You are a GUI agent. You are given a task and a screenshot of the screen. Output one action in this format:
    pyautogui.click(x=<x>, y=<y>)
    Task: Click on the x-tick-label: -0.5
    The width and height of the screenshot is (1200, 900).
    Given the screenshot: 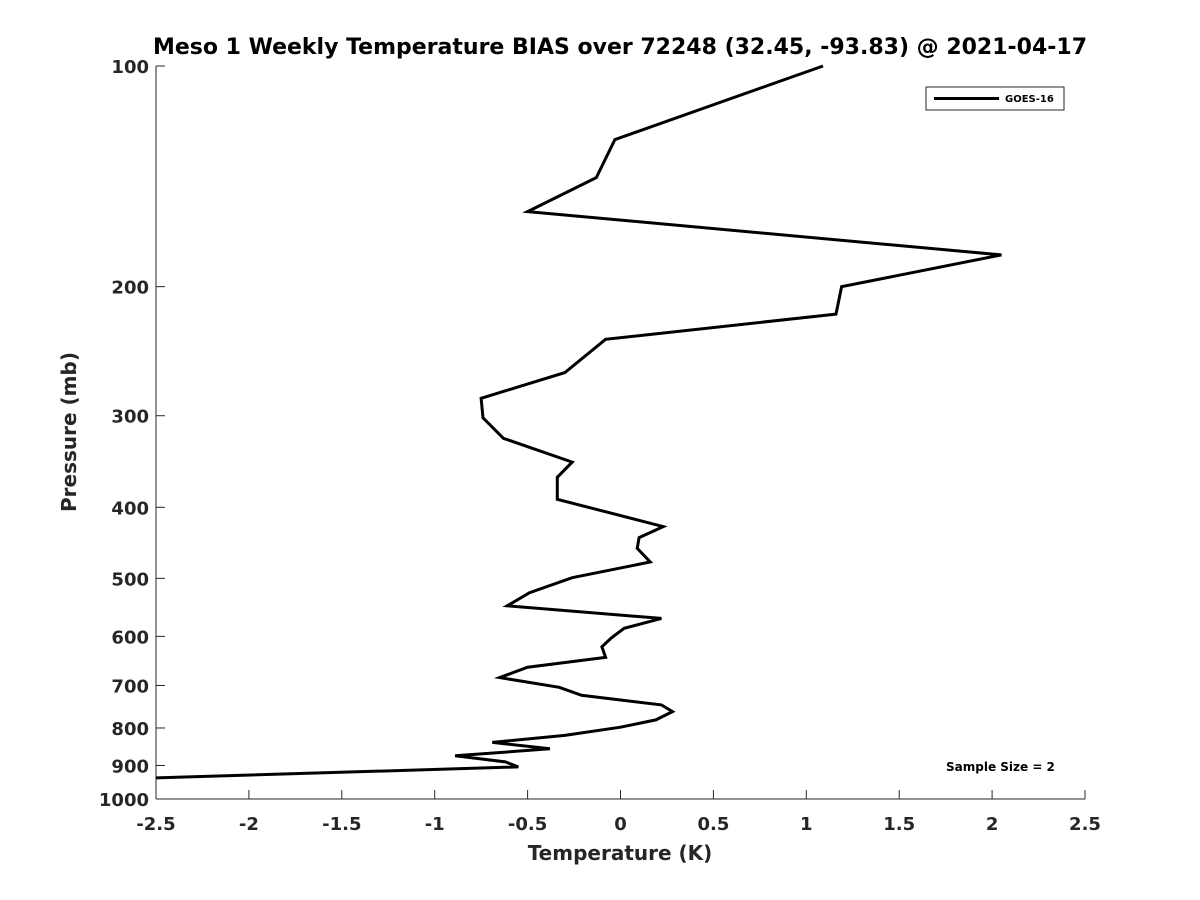 What is the action you would take?
    pyautogui.click(x=527, y=824)
    